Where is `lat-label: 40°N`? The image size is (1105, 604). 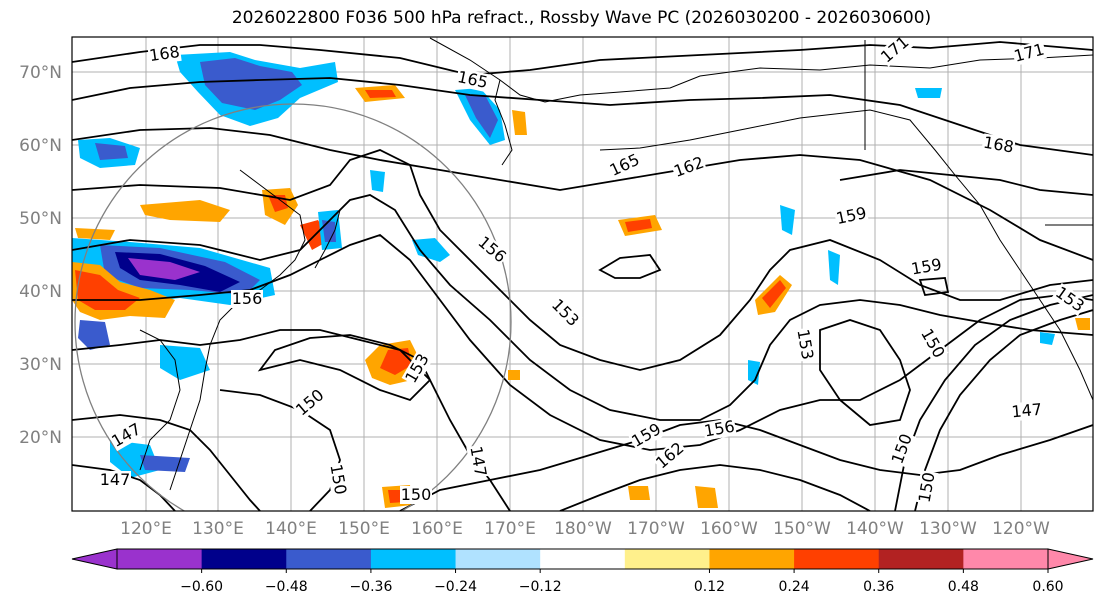
lat-label: 40°N is located at coordinates (40, 292).